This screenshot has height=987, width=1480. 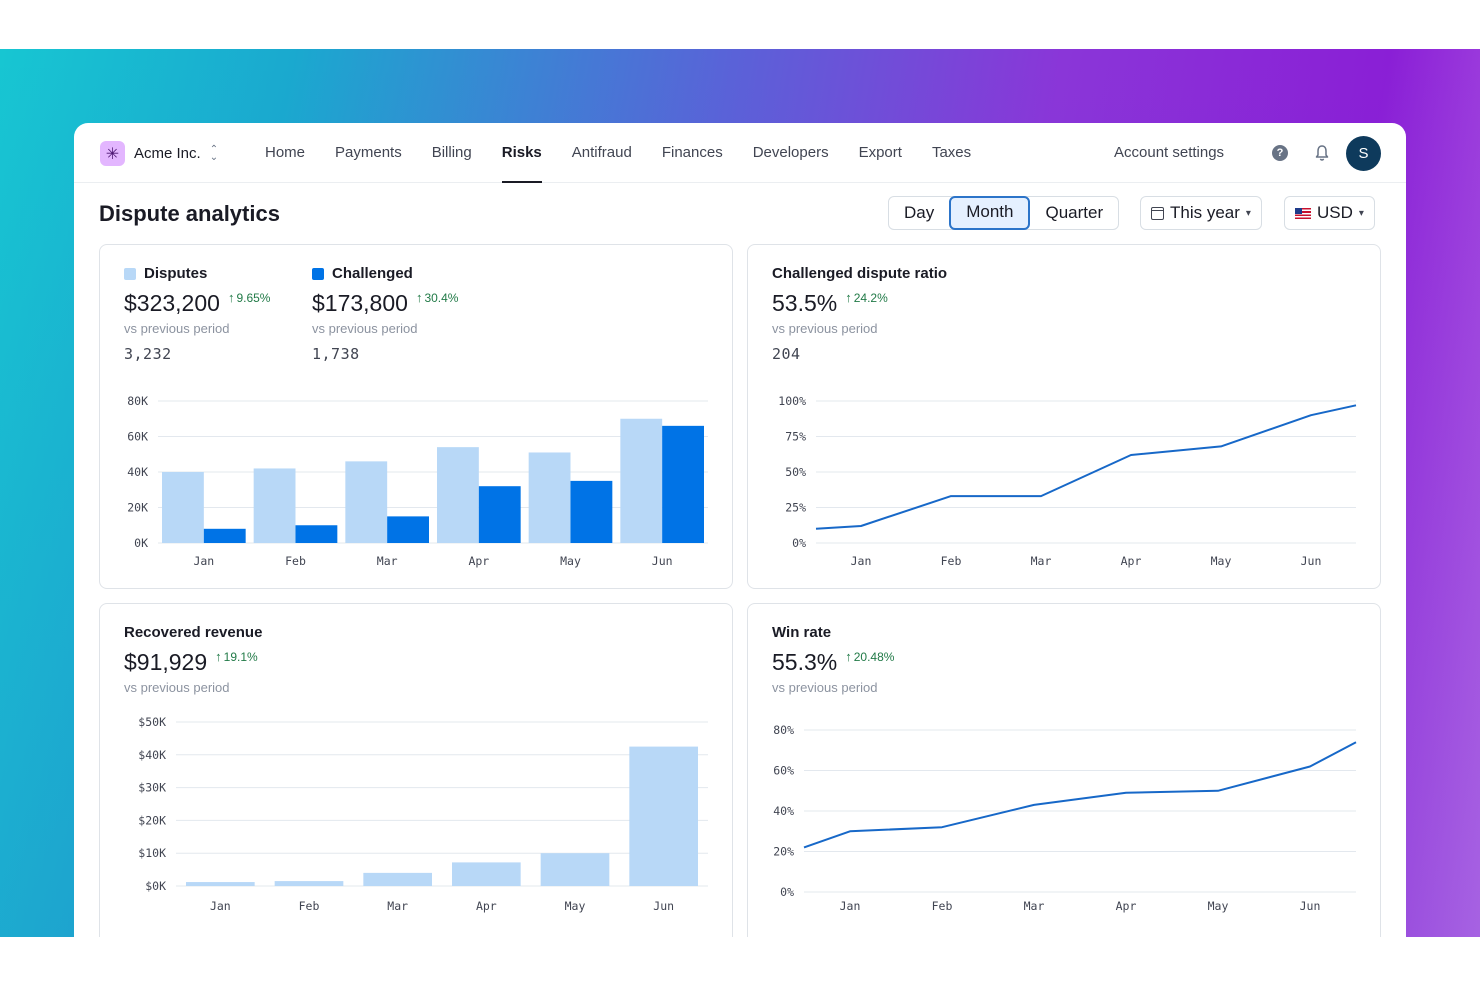 I want to click on bell-icon, so click(x=1322, y=153).